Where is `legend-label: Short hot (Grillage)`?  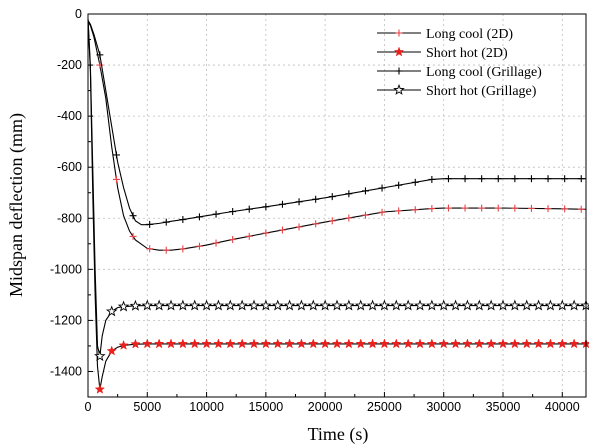
legend-label: Short hot (Grillage) is located at coordinates (481, 91).